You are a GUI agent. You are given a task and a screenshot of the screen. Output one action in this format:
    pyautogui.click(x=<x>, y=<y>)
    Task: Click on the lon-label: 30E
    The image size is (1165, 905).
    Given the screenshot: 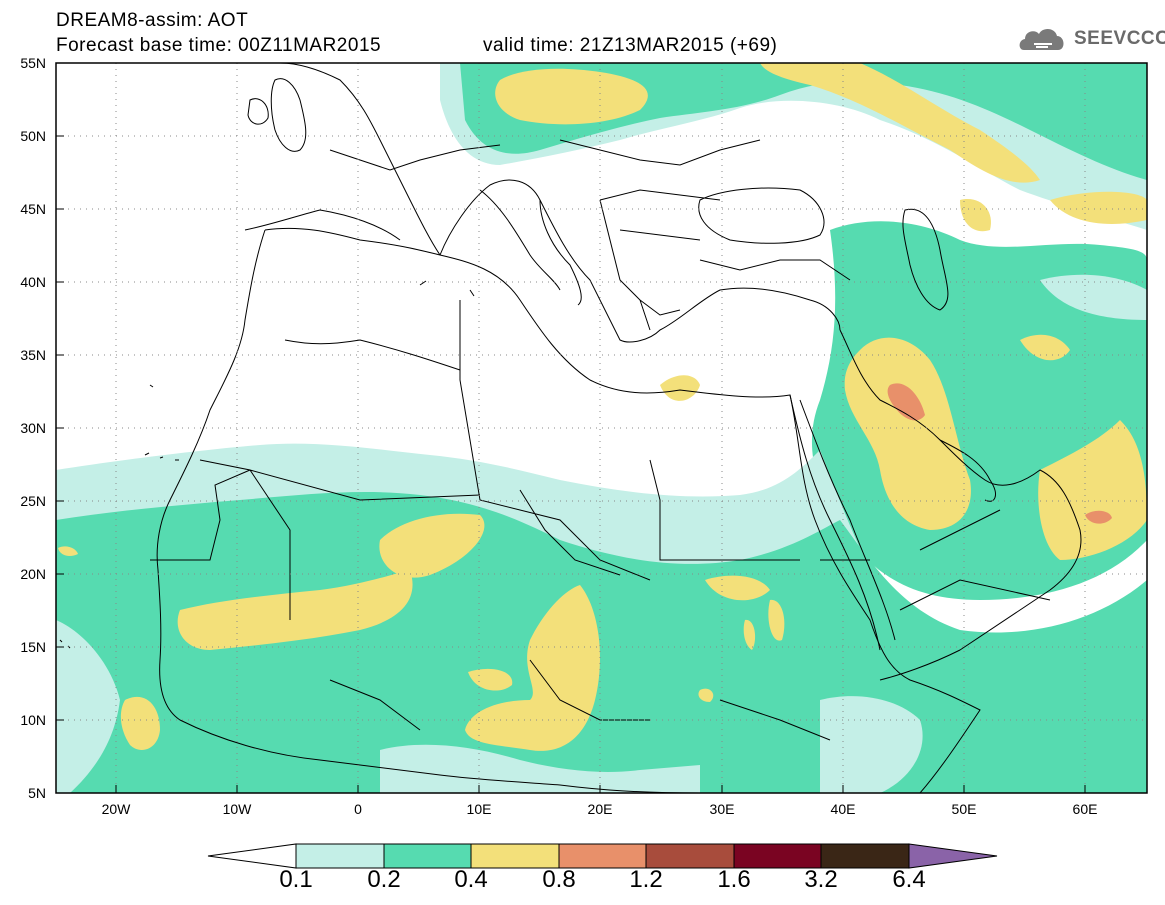 What is the action you would take?
    pyautogui.click(x=722, y=809)
    